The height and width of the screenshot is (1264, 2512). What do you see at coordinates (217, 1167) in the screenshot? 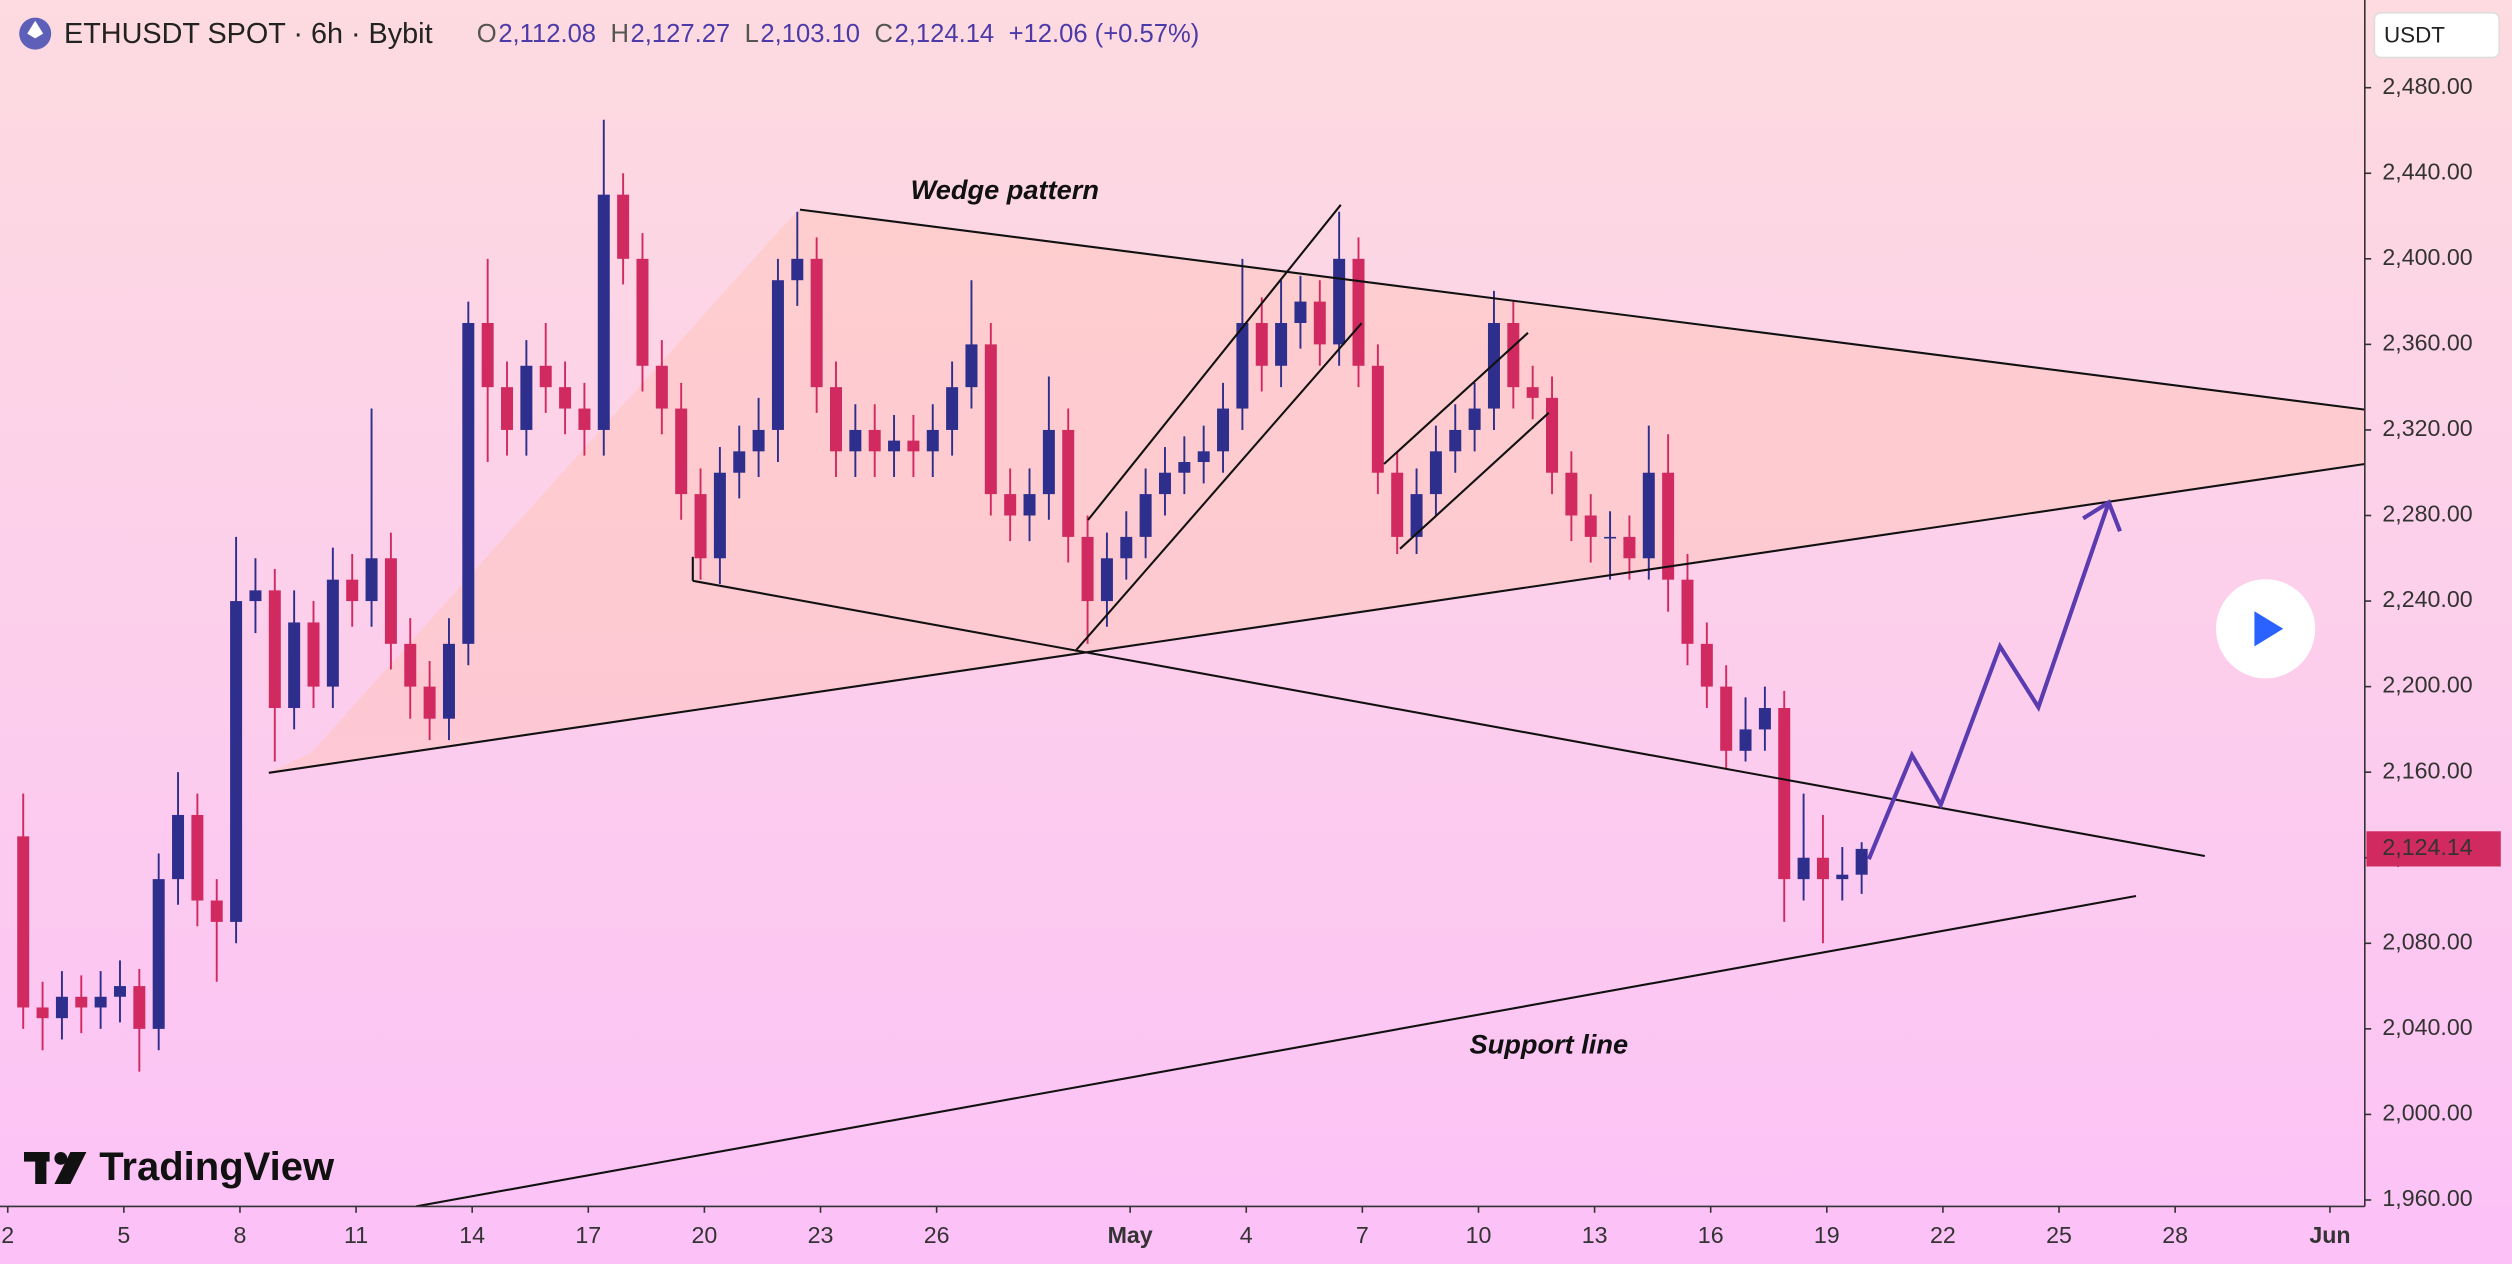
I see `brand: TradingView` at bounding box center [217, 1167].